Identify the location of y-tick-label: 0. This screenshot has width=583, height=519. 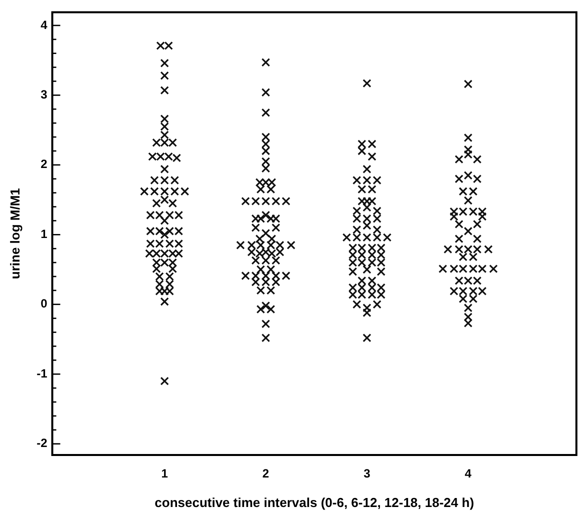
(44, 303).